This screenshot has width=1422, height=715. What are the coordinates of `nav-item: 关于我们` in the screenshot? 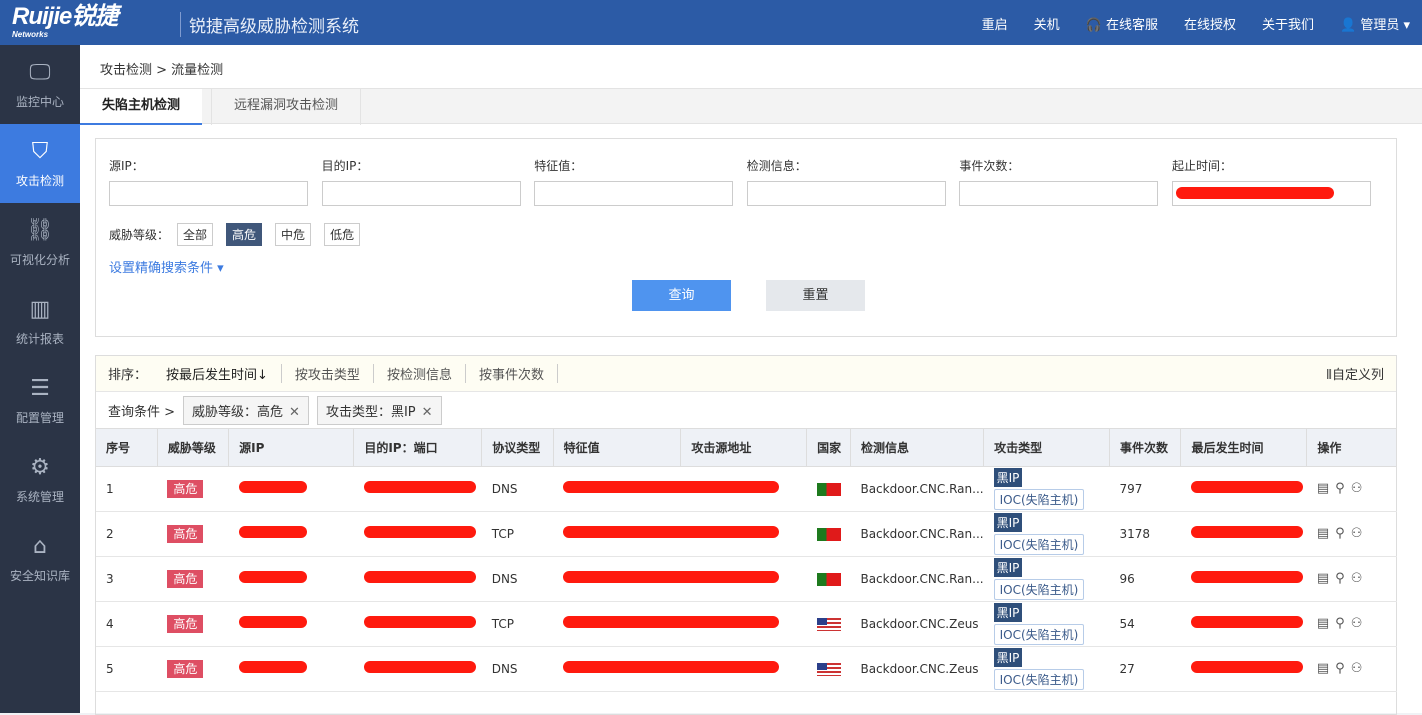 It's located at (1287, 25).